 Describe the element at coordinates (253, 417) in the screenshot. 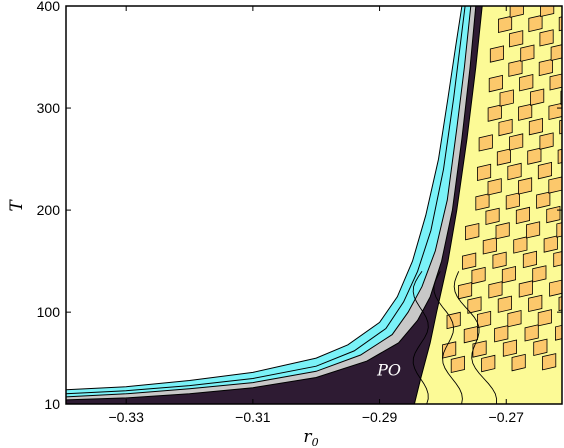

I see `x-tick-label: −0.31` at that location.